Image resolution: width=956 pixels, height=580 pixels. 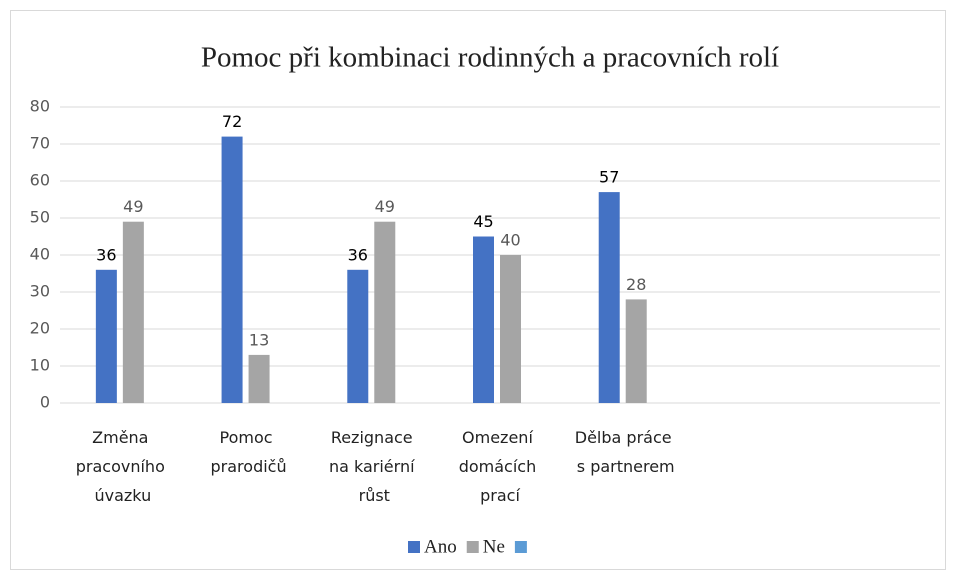 What do you see at coordinates (40, 106) in the screenshot?
I see `y-tick-label: 80` at bounding box center [40, 106].